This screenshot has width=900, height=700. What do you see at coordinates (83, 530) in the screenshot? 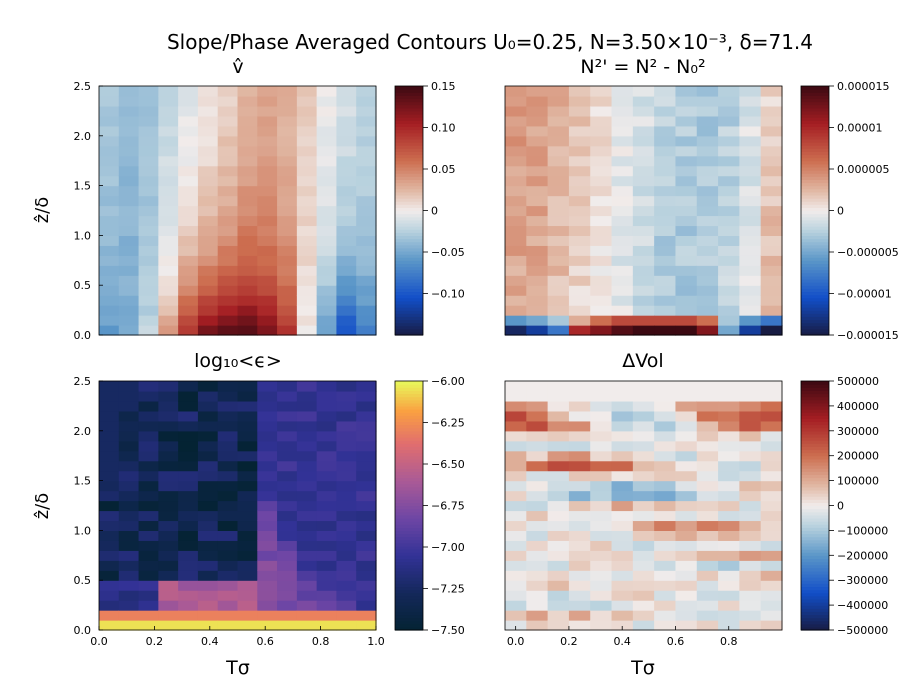
I see `y-tick-label: 1.0` at bounding box center [83, 530].